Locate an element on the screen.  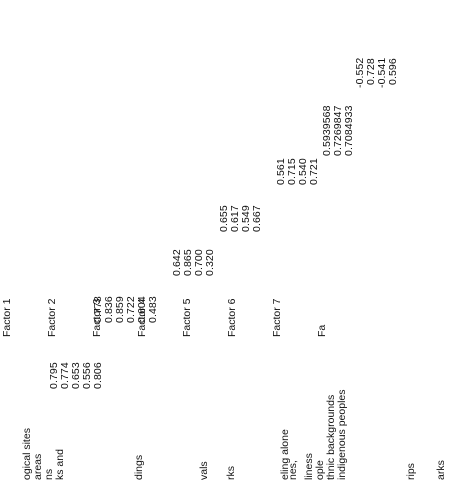
loading-value: -0.541 is located at coordinates (382, 73).